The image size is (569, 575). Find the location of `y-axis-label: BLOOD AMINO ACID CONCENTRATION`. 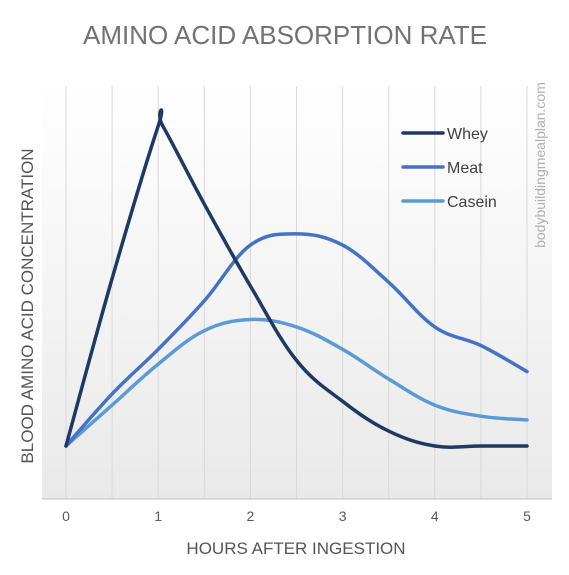

y-axis-label: BLOOD AMINO ACID CONCENTRATION is located at coordinates (27, 305).